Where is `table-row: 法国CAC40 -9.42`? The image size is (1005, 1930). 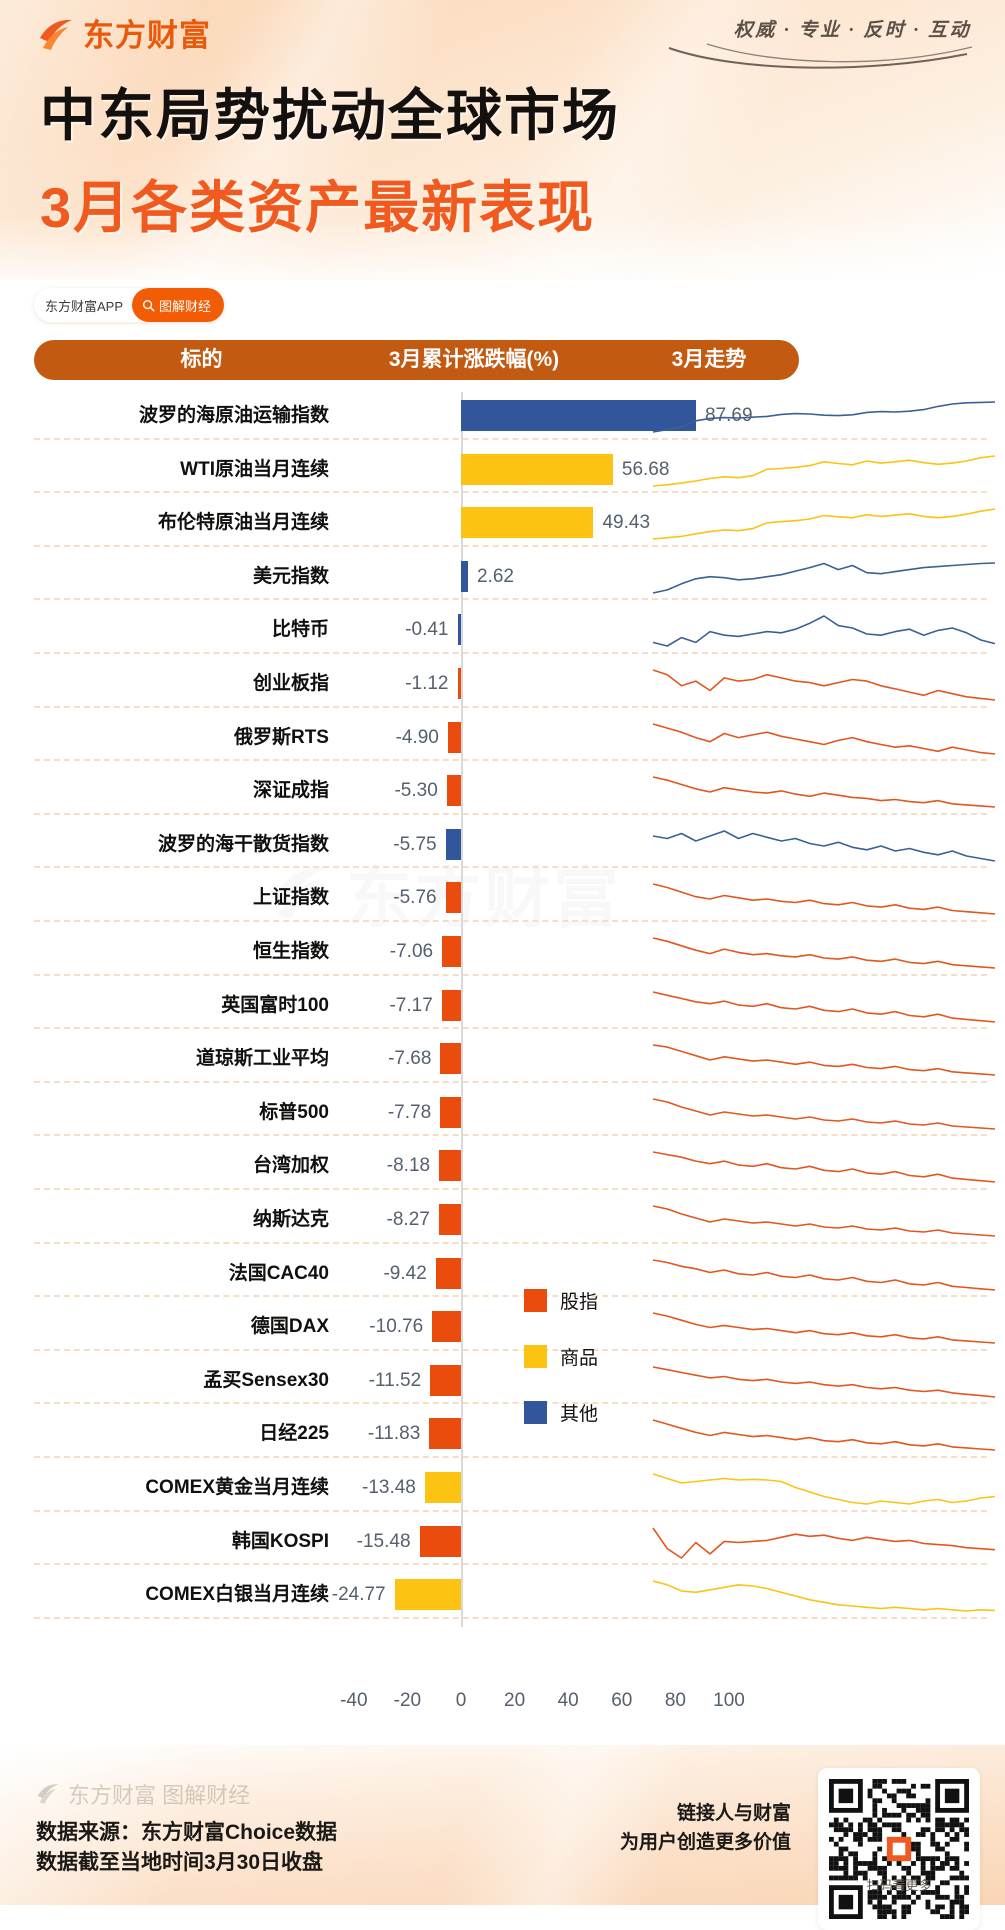 table-row: 法国CAC40 -9.42 is located at coordinates (502, 1274).